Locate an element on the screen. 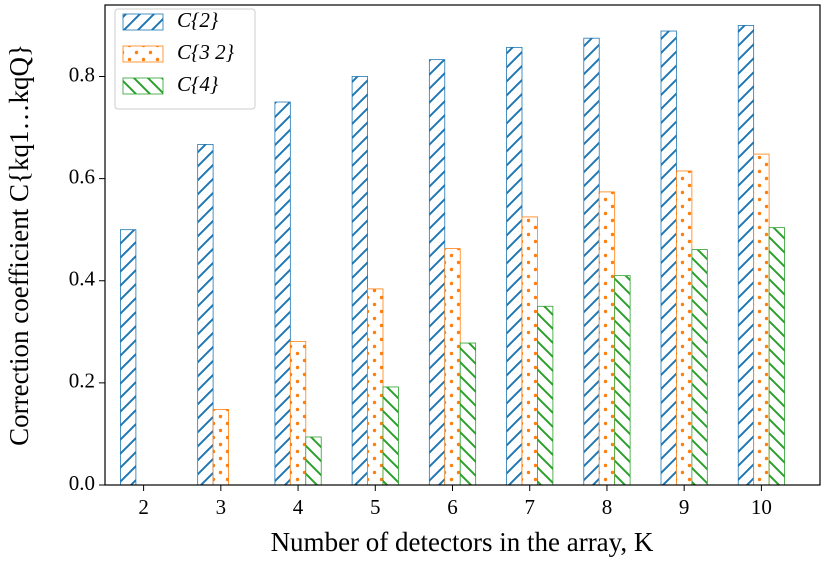  x-tick-label: 9 is located at coordinates (684, 507).